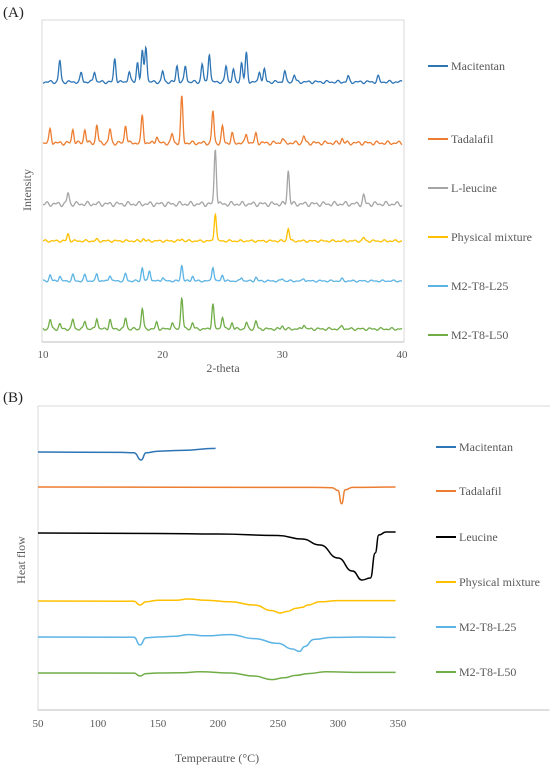 This screenshot has width=550, height=771. I want to click on panel-b-x-tick-label: 150, so click(158, 724).